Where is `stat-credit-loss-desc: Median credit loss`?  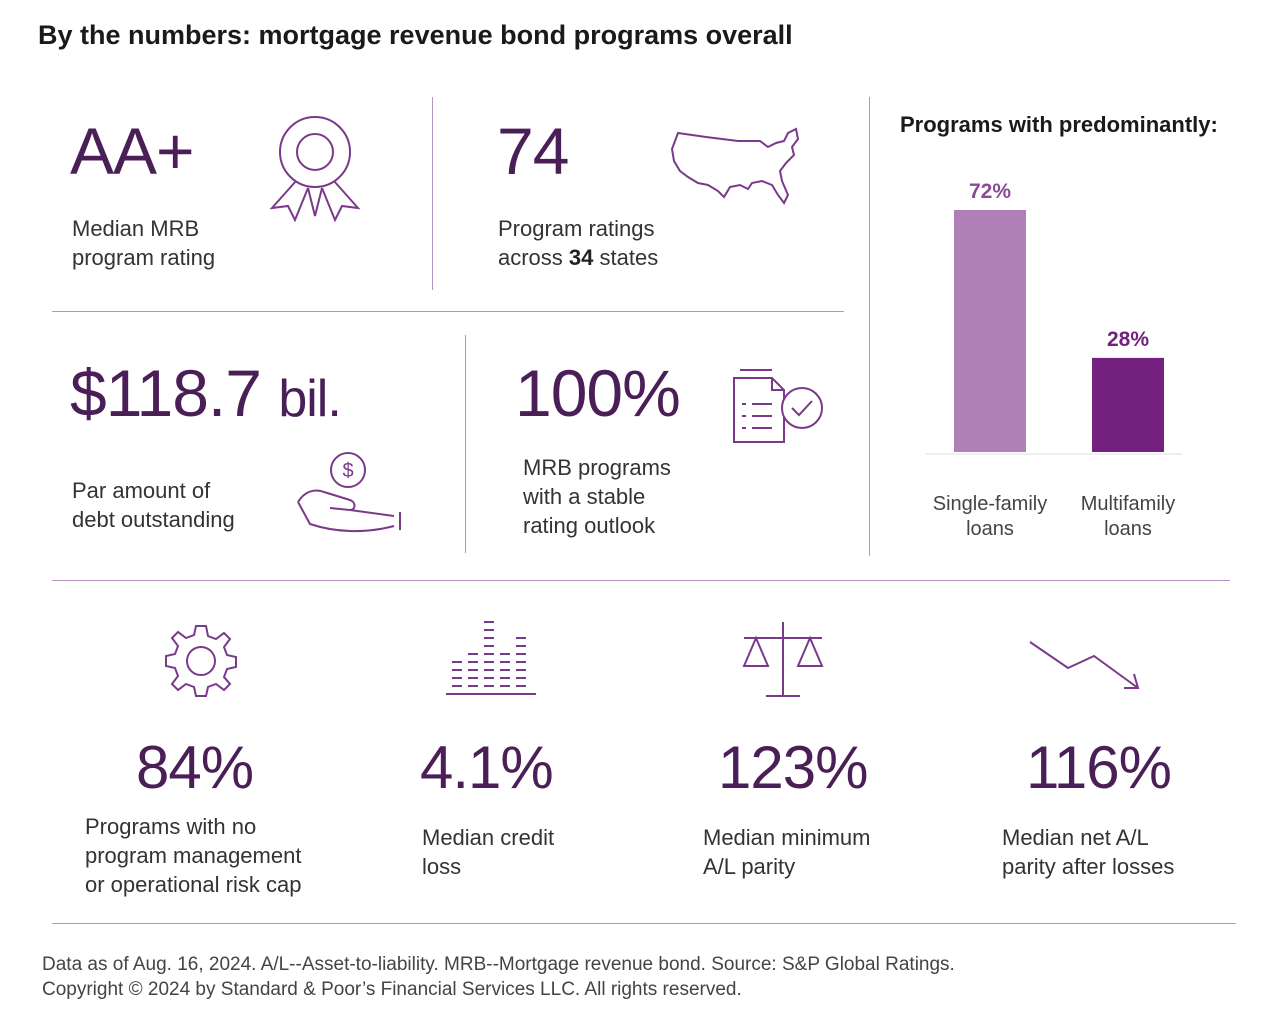 stat-credit-loss-desc: Median credit loss is located at coordinates (488, 852).